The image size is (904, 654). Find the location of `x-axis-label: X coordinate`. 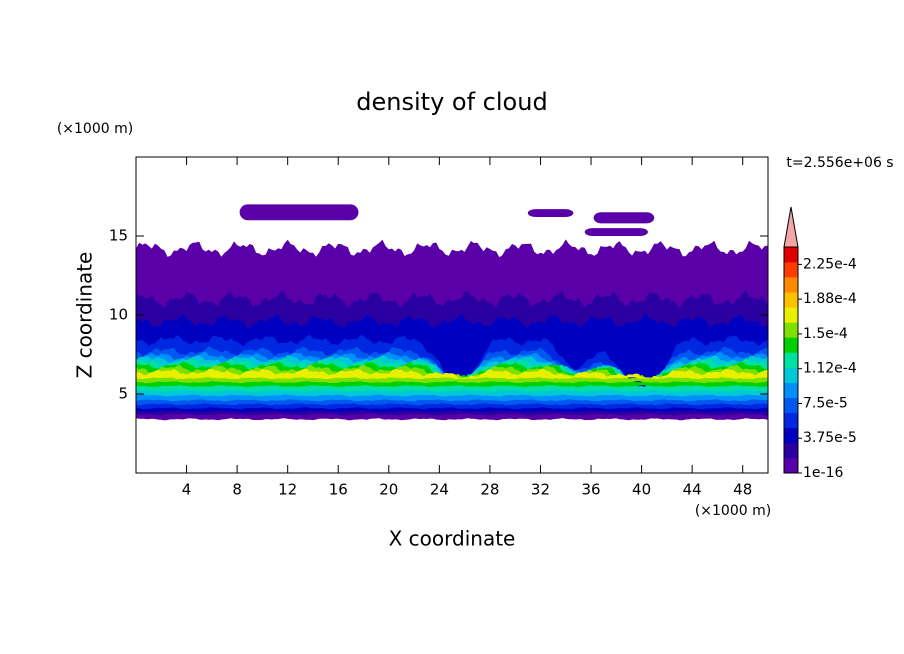

x-axis-label: X coordinate is located at coordinates (452, 539).